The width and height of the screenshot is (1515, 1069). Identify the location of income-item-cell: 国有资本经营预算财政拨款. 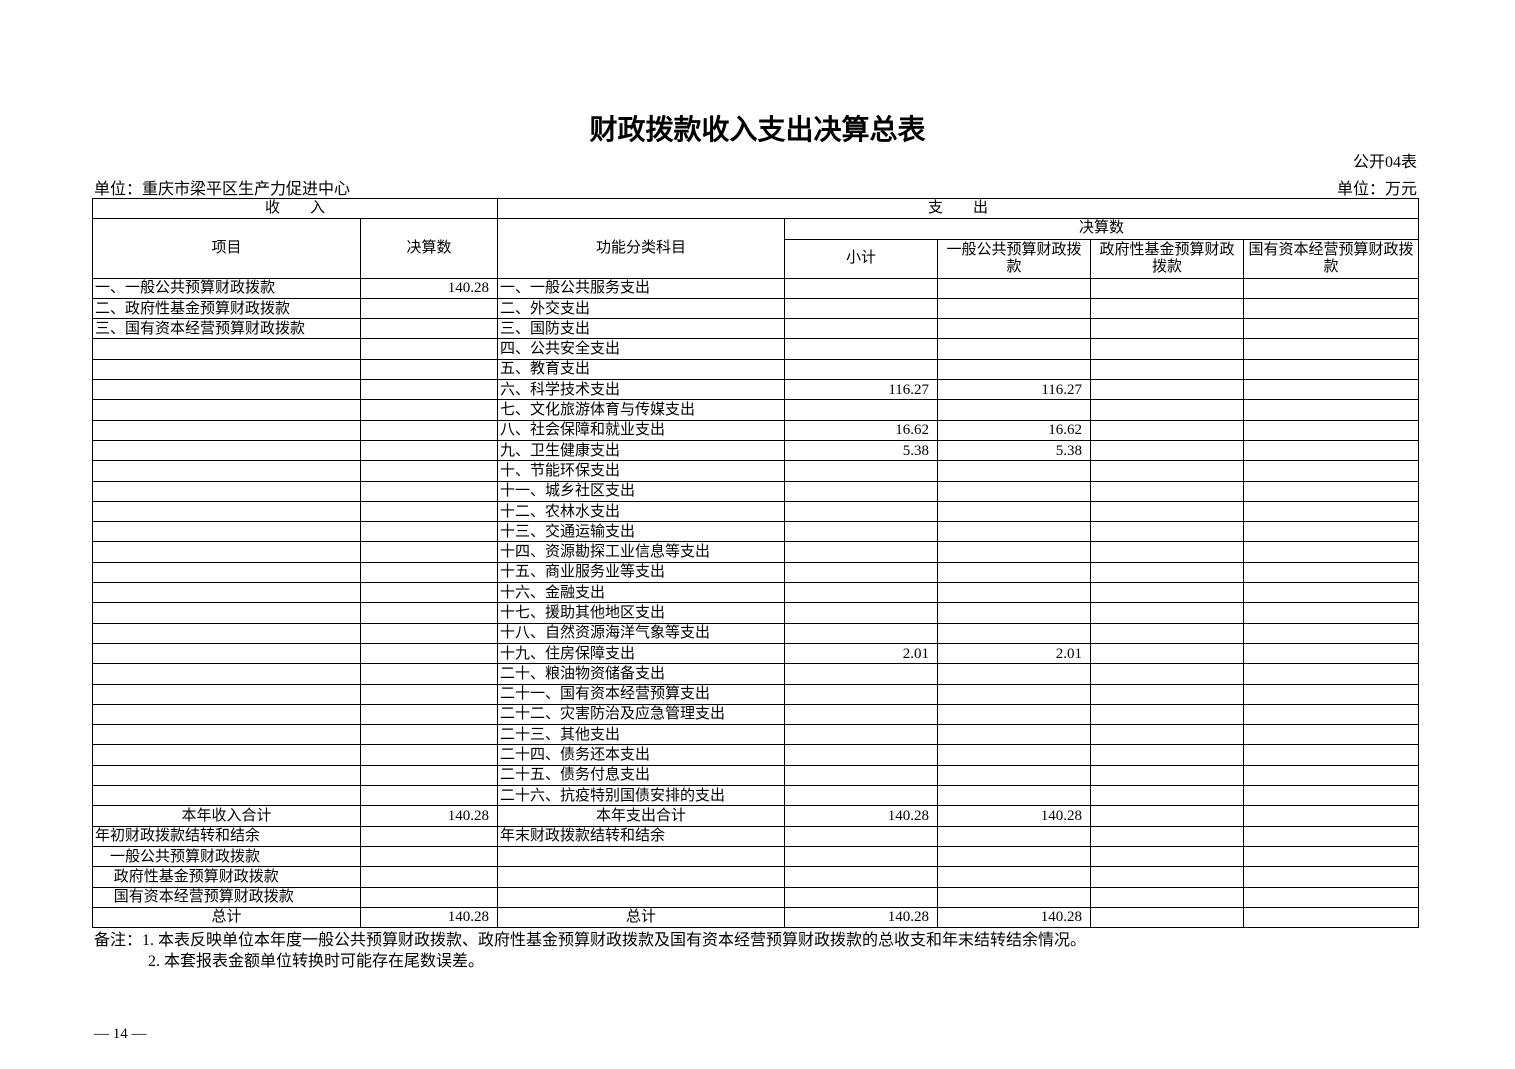
(226, 897).